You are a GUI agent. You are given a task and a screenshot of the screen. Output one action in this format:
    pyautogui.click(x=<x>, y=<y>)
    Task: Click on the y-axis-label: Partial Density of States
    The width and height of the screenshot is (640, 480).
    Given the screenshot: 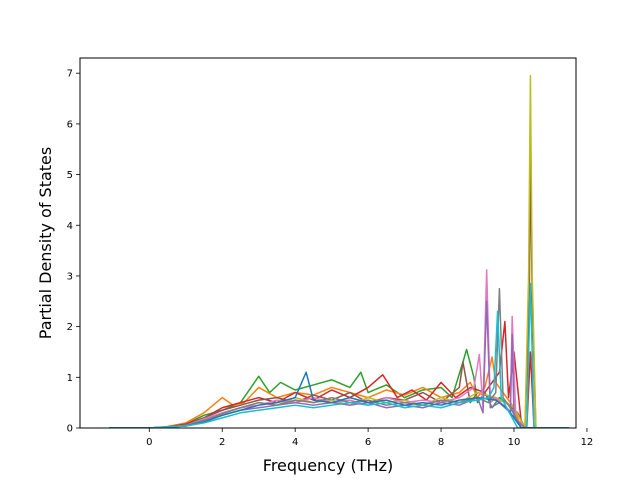 What is the action you would take?
    pyautogui.click(x=45, y=243)
    